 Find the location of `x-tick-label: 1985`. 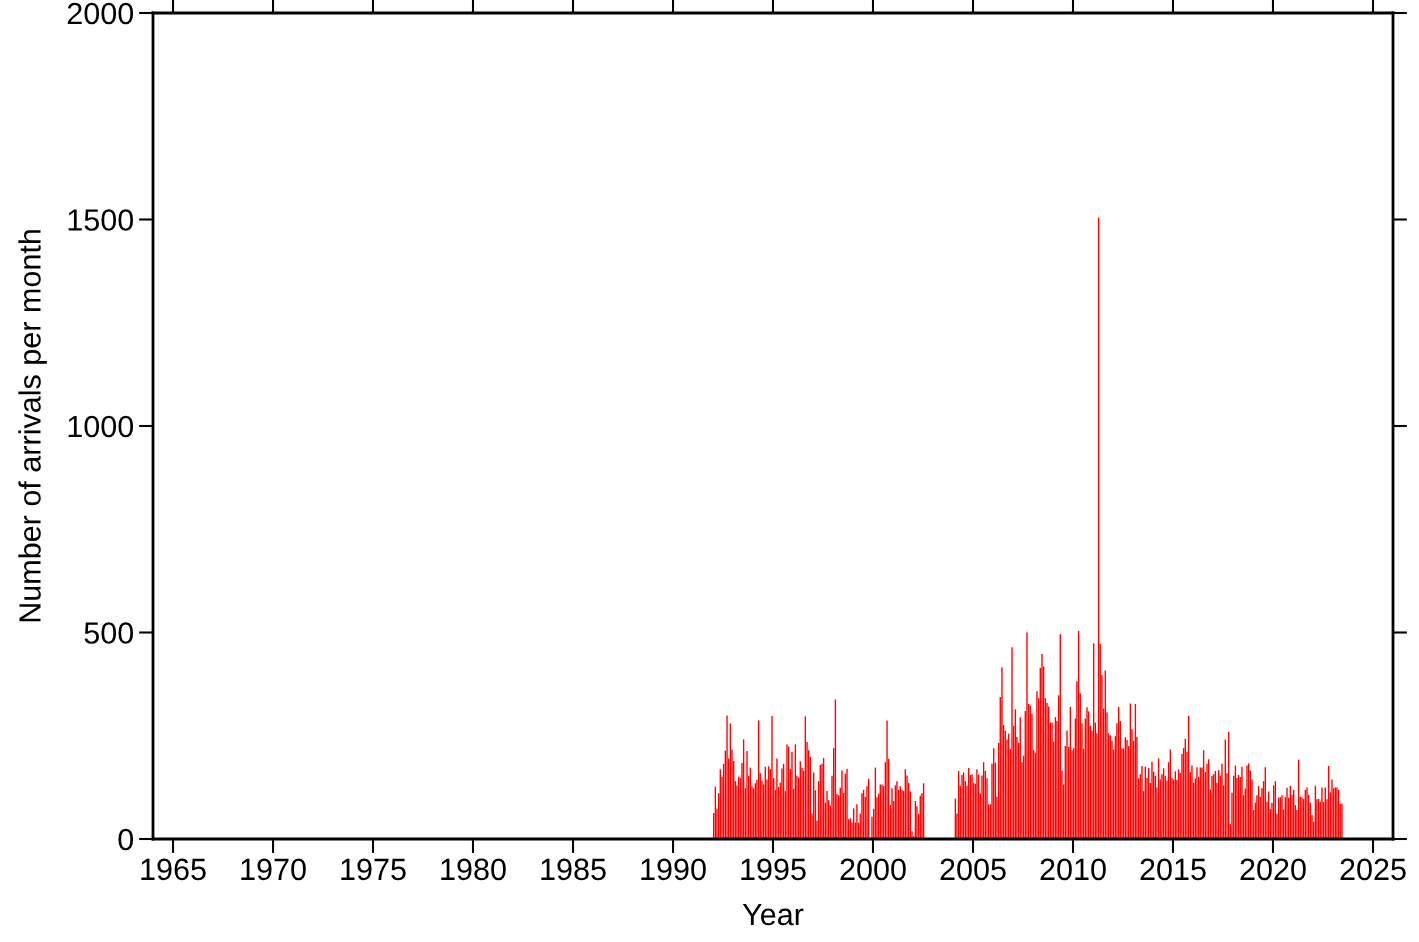

x-tick-label: 1985 is located at coordinates (573, 869).